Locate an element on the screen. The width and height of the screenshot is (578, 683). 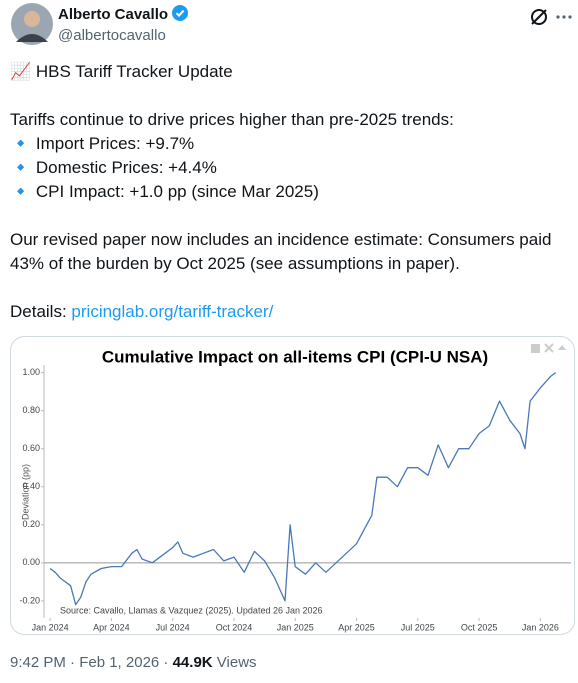
post-meta: 9:42 PM · Feb 1, 2026 · 44.9K Views is located at coordinates (133, 662).